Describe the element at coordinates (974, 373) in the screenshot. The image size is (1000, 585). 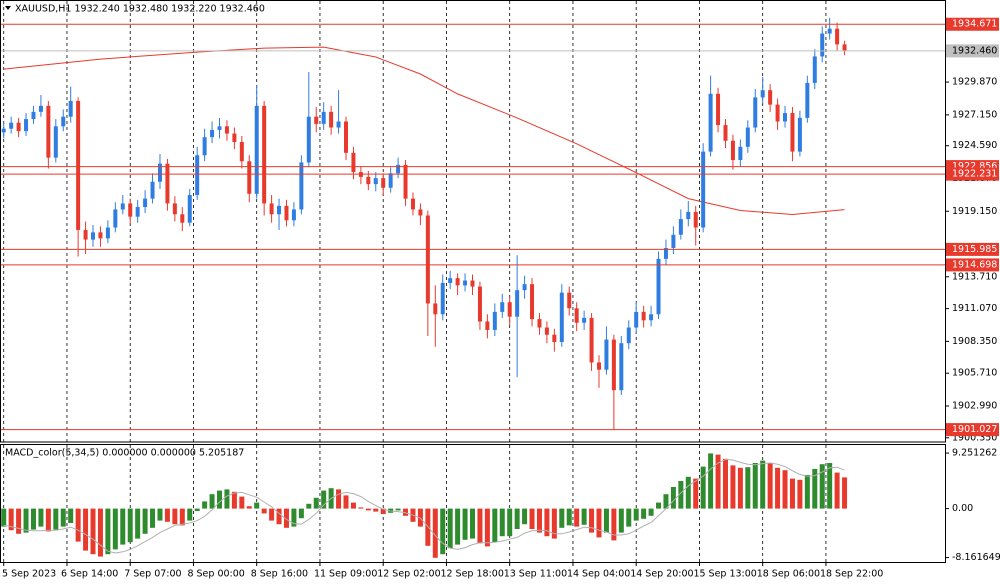
I see `y-tick-label: 1905.710` at that location.